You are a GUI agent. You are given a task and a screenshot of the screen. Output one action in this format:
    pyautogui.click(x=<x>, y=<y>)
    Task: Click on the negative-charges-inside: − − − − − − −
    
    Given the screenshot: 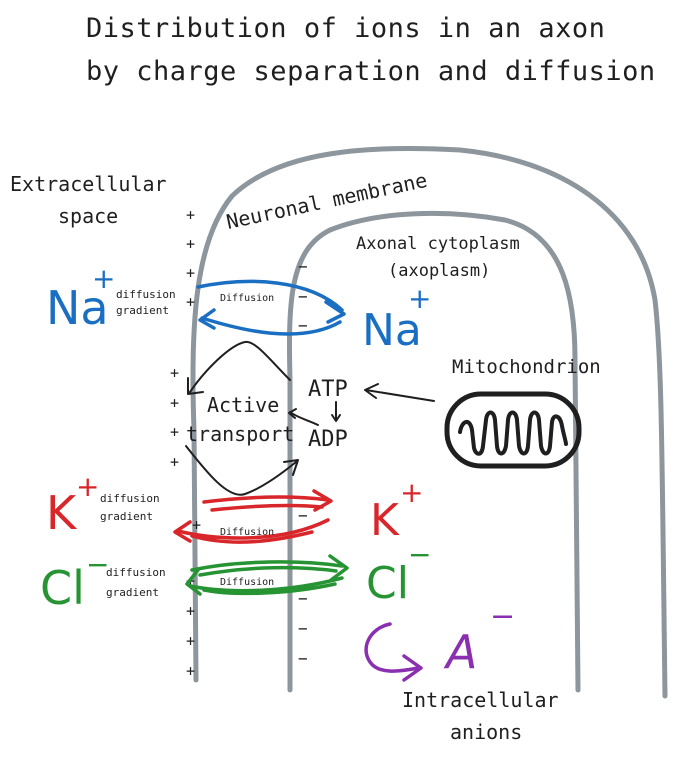 What is the action you would take?
    pyautogui.click(x=303, y=462)
    